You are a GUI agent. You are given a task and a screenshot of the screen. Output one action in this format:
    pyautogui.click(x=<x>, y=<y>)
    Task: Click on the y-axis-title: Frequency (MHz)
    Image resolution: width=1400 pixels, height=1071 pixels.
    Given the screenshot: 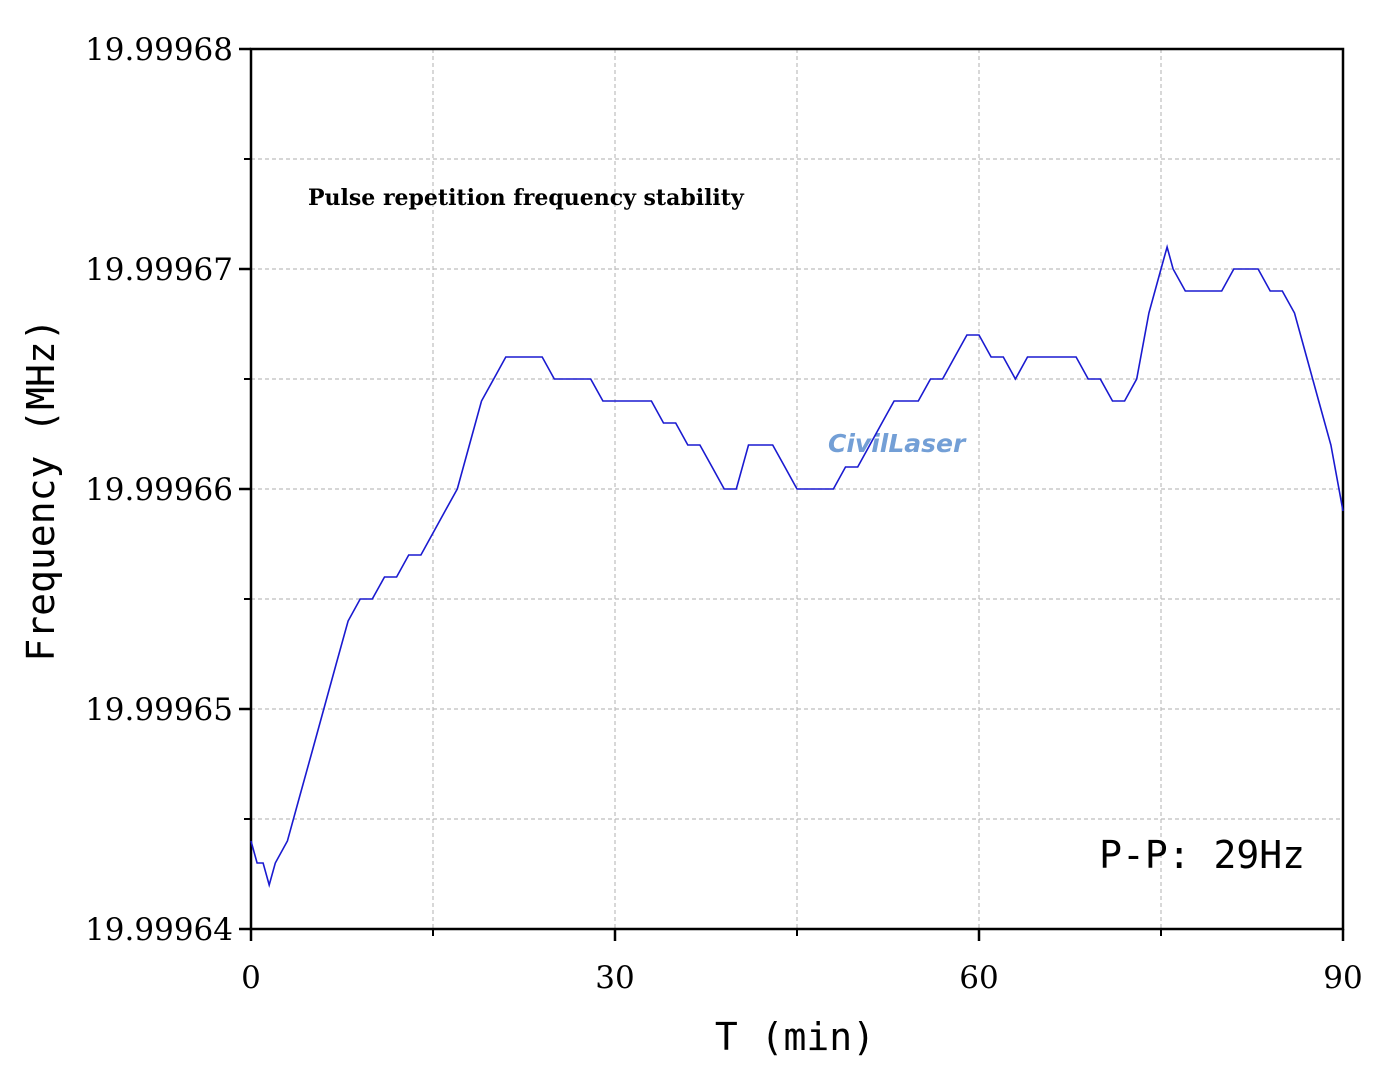 What is the action you would take?
    pyautogui.click(x=41, y=489)
    